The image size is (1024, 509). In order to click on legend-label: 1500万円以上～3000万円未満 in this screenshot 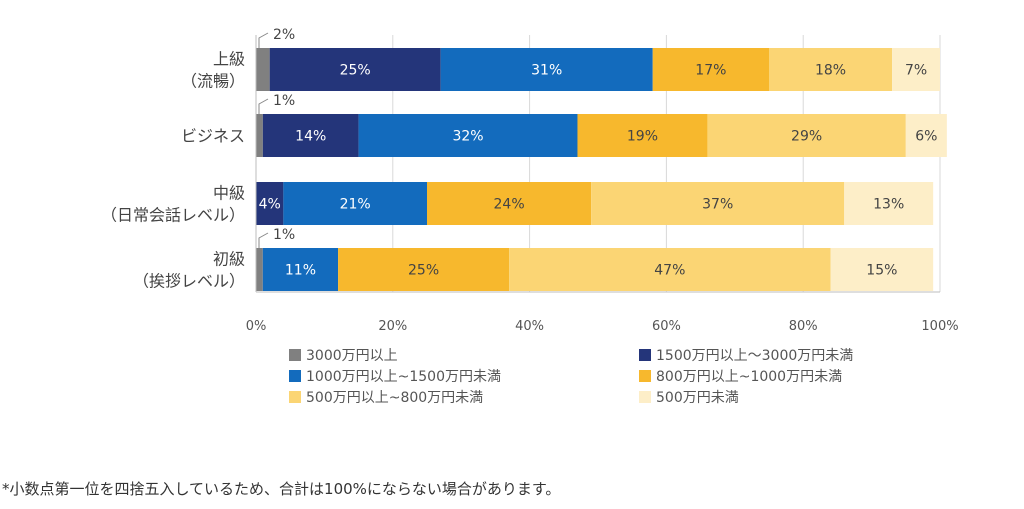, I will do `click(755, 355)`.